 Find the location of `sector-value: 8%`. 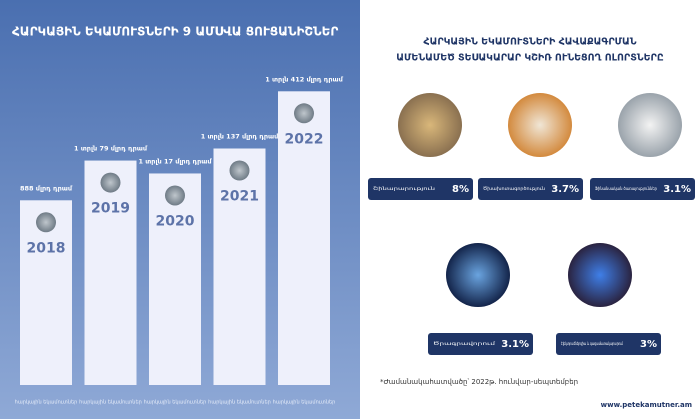

sector-value: 8% is located at coordinates (460, 189).